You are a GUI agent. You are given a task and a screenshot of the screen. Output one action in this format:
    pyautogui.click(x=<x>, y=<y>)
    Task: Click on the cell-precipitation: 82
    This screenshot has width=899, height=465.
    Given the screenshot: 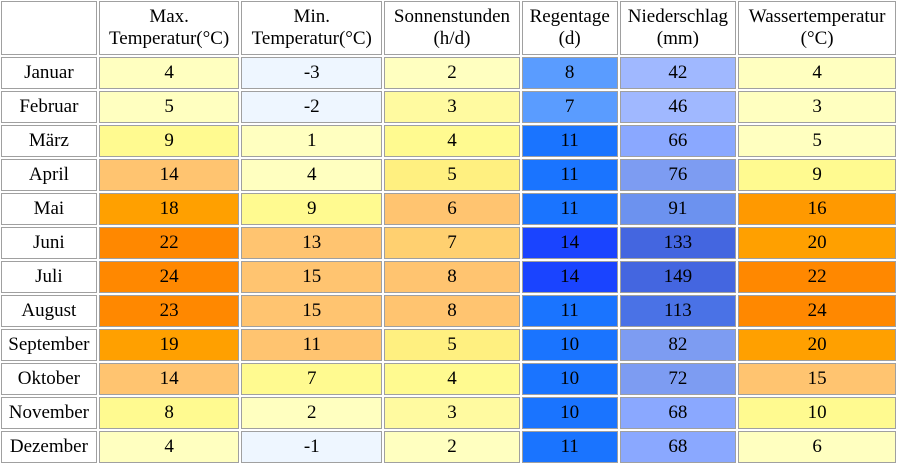 What is the action you would take?
    pyautogui.click(x=678, y=345)
    